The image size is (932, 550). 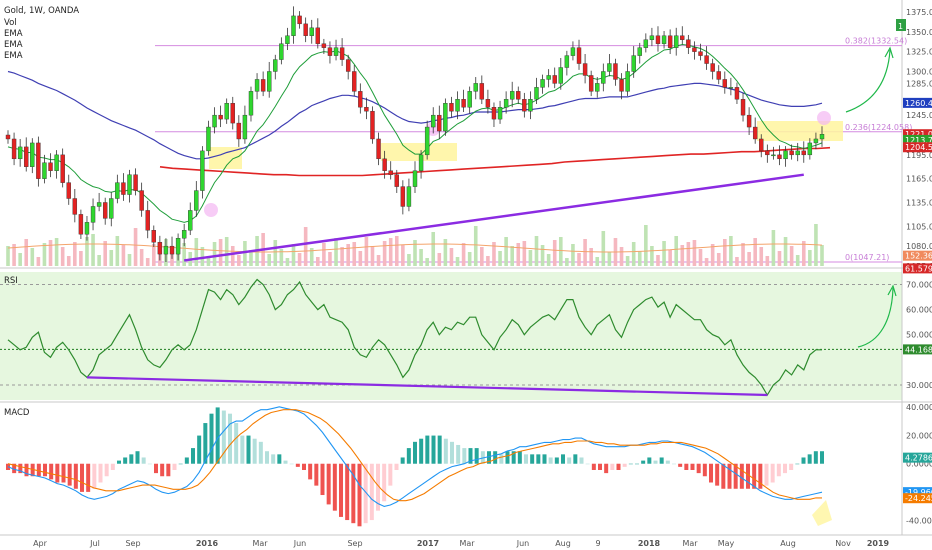 What do you see at coordinates (428, 543) in the screenshot?
I see `time-tick-label: 2017` at bounding box center [428, 543].